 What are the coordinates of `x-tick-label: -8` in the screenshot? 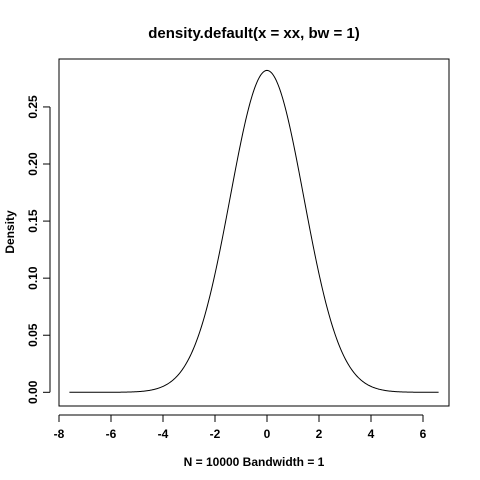 It's located at (59, 434).